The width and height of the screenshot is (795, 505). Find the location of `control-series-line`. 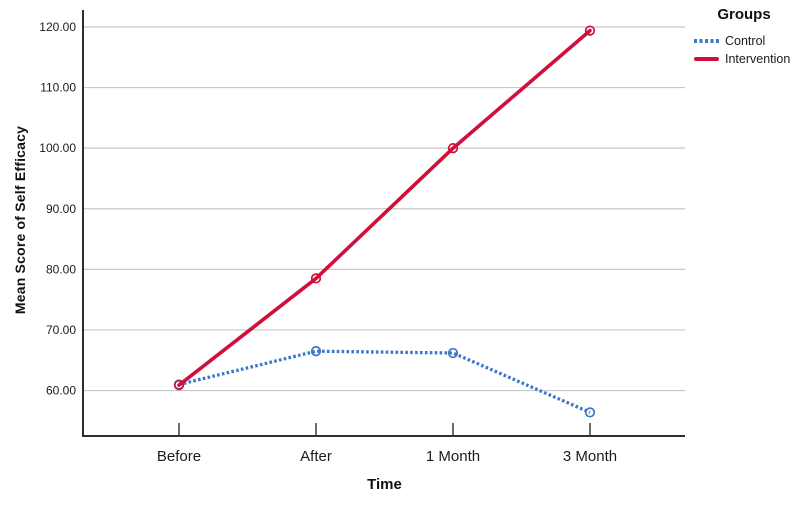

control-series-line is located at coordinates (384, 381).